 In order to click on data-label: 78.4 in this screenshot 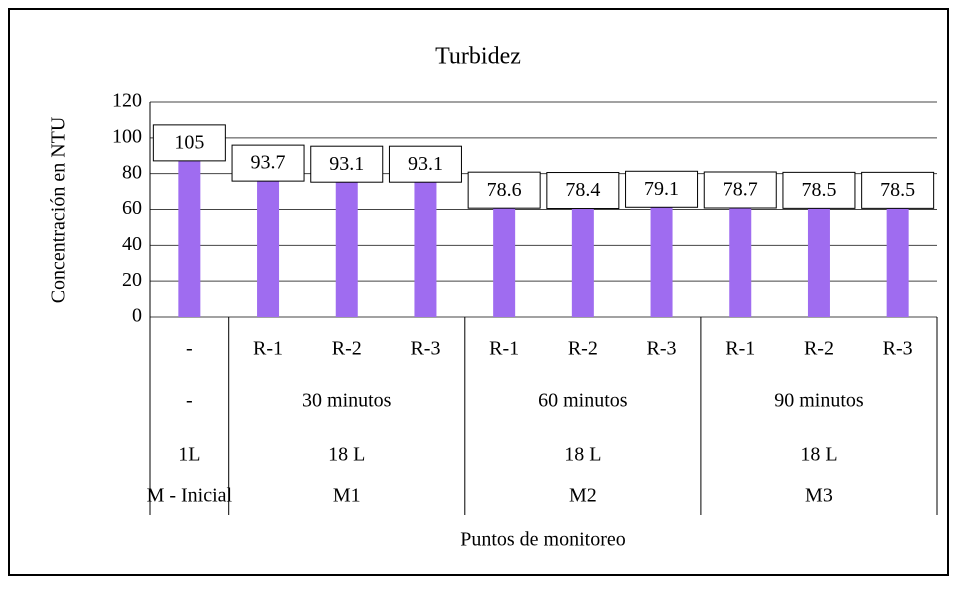, I will do `click(582, 190)`.